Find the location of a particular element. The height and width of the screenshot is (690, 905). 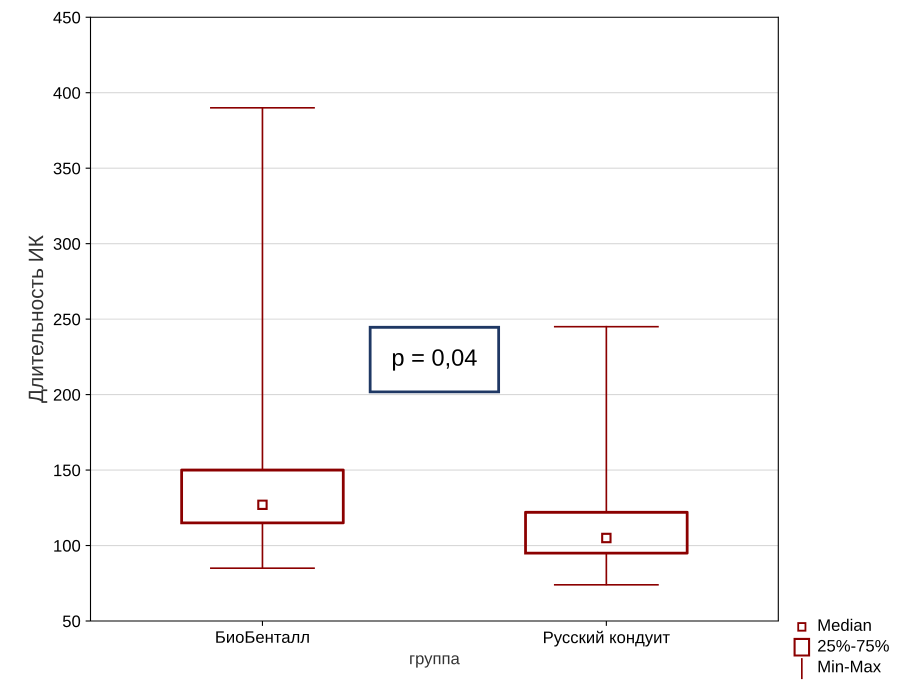

annotation: p = 0,04 is located at coordinates (434, 360).